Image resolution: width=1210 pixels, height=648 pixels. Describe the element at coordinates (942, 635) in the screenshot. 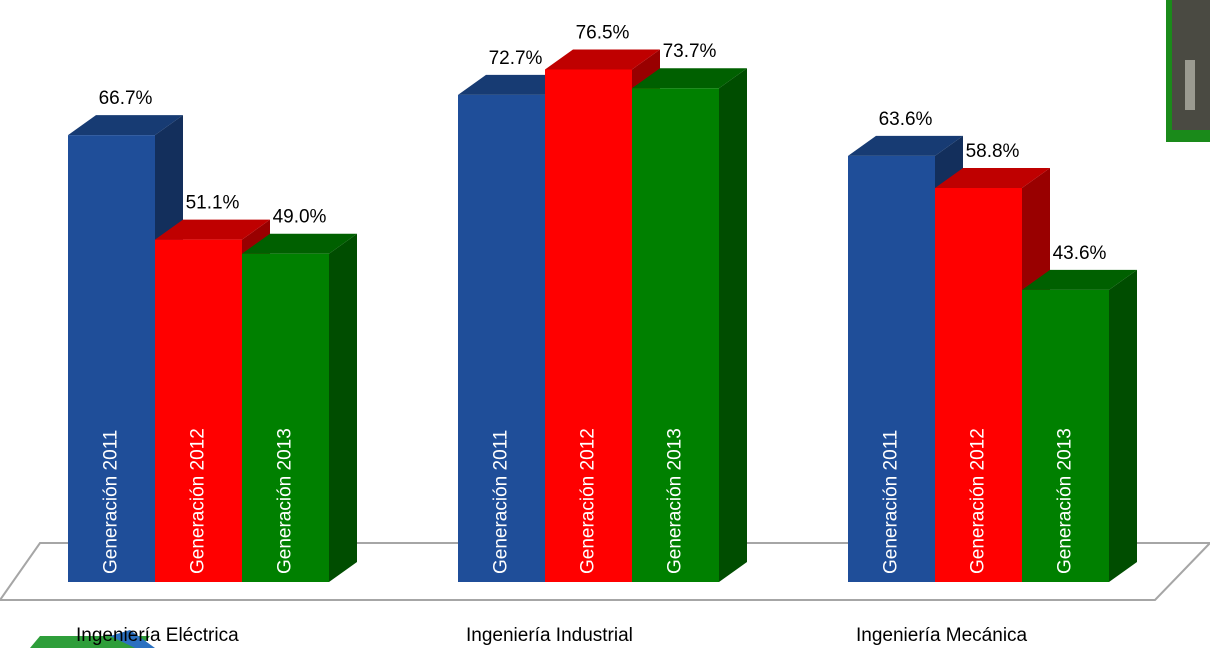

I see `x-tick-label: Ingeniería Mecánica` at that location.